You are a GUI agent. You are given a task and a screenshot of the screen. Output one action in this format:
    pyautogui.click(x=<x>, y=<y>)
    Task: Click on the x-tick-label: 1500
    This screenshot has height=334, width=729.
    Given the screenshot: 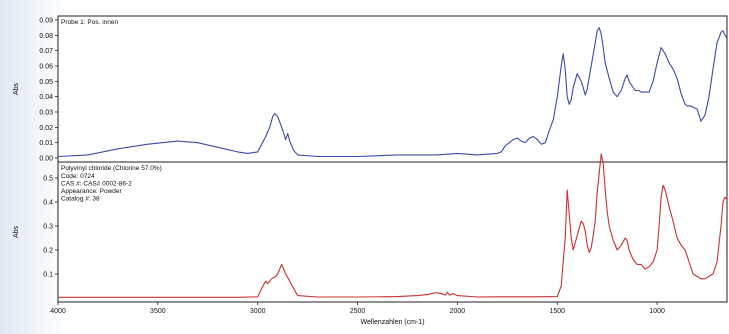 What is the action you would take?
    pyautogui.click(x=557, y=311)
    